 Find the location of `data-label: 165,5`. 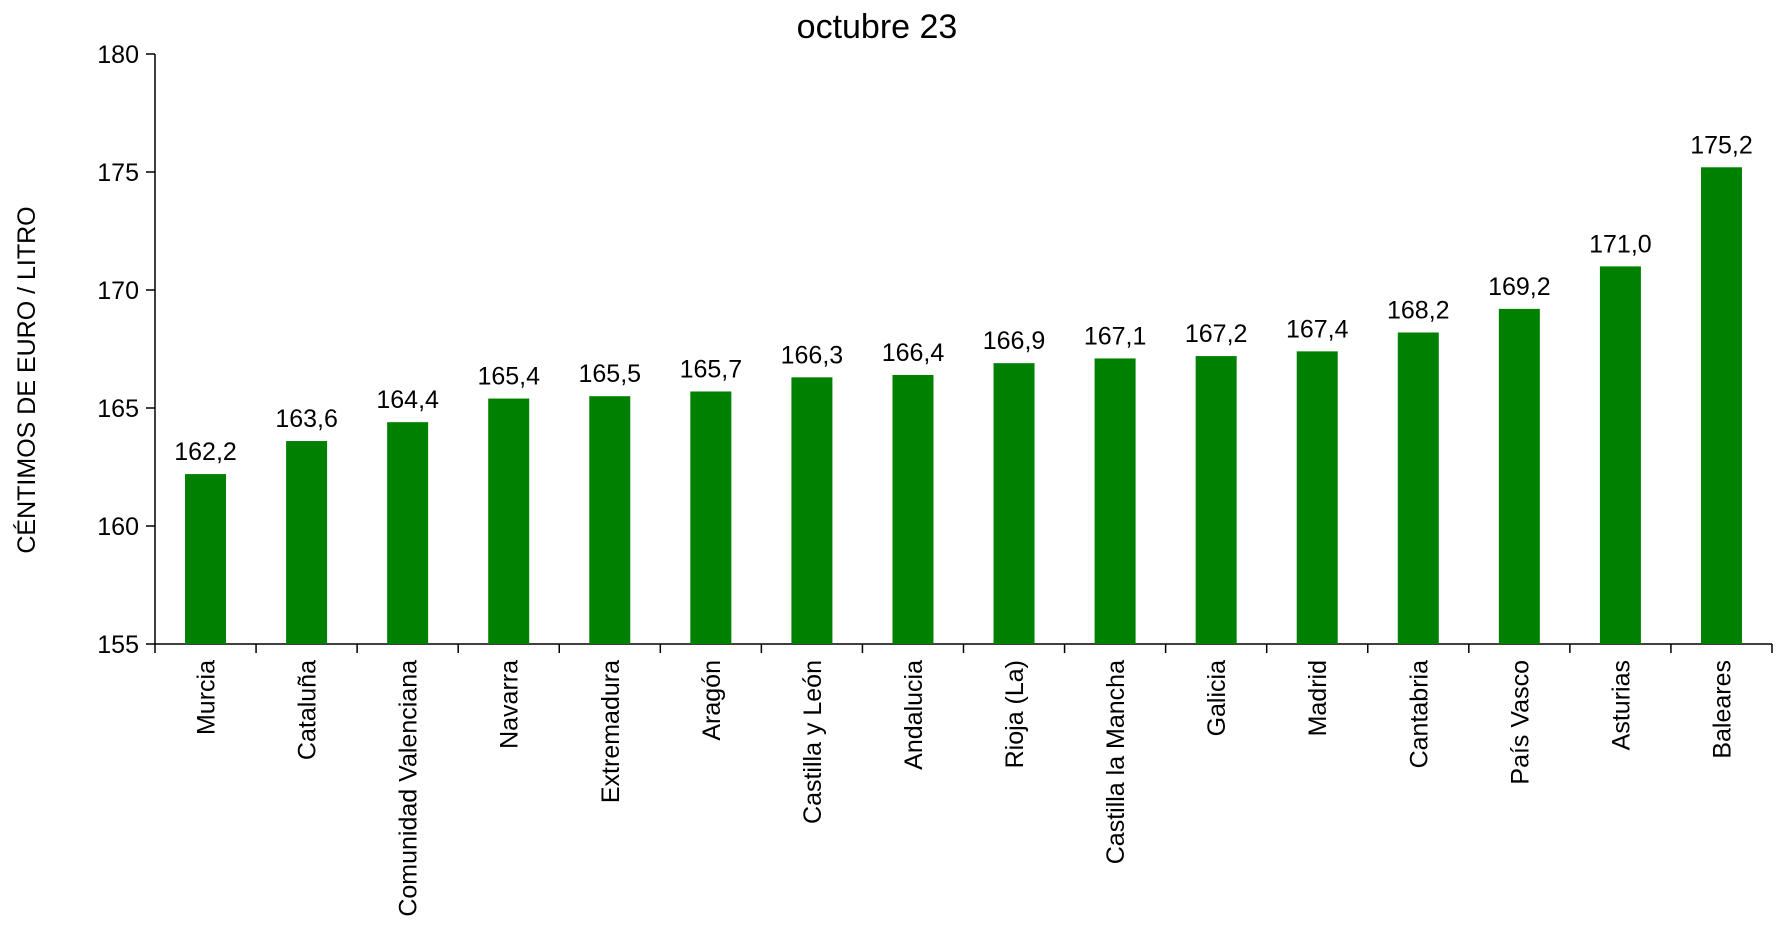

data-label: 165,5 is located at coordinates (610, 374).